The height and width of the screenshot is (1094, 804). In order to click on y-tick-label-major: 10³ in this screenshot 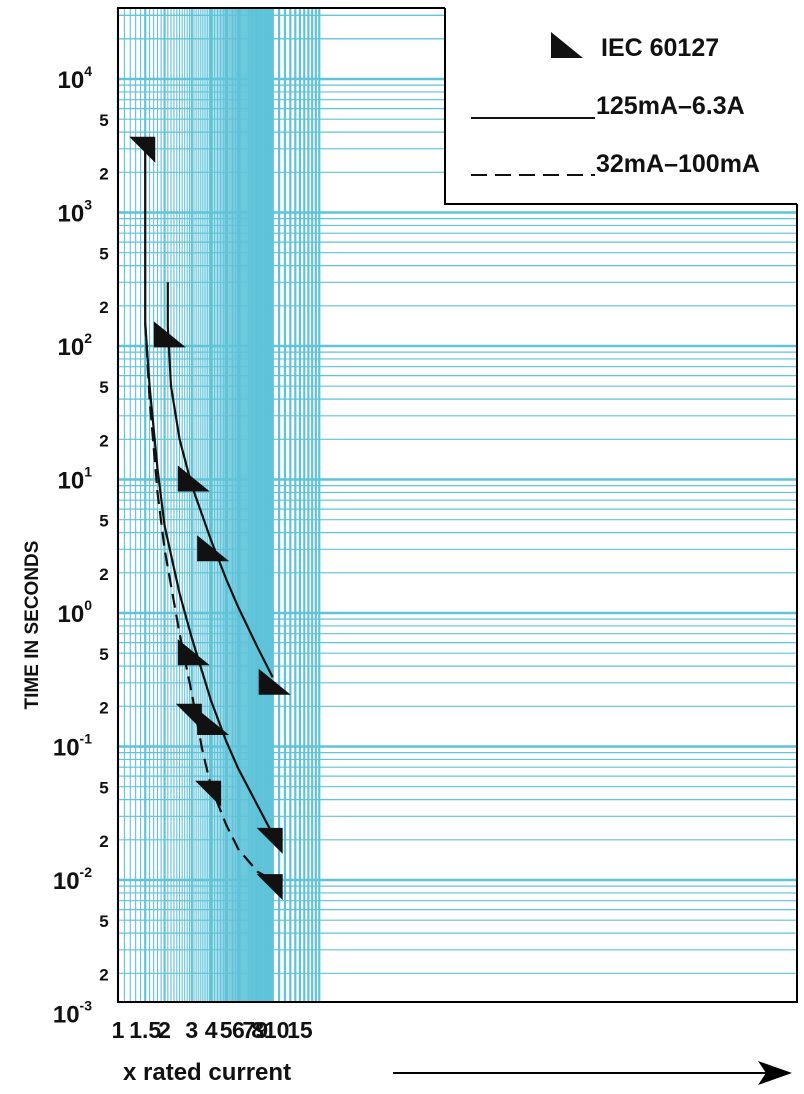, I will do `click(75, 212)`.